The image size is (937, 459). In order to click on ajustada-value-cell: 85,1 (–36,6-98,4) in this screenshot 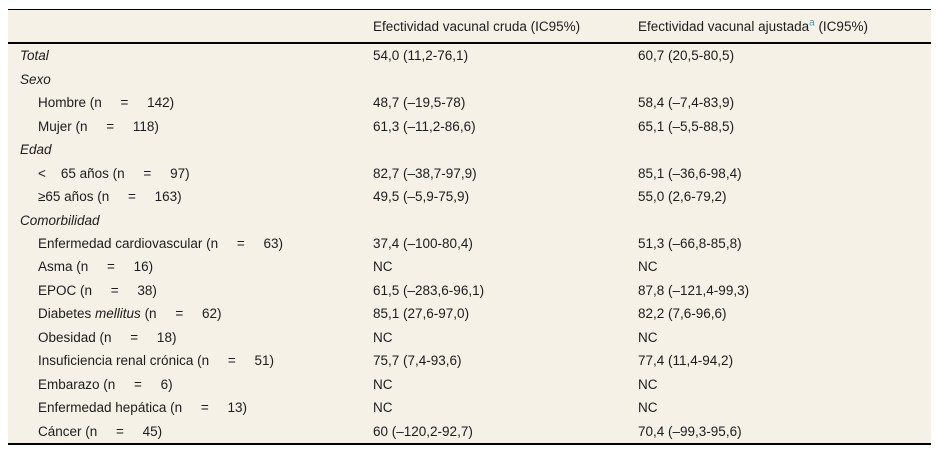, I will do `click(690, 173)`.